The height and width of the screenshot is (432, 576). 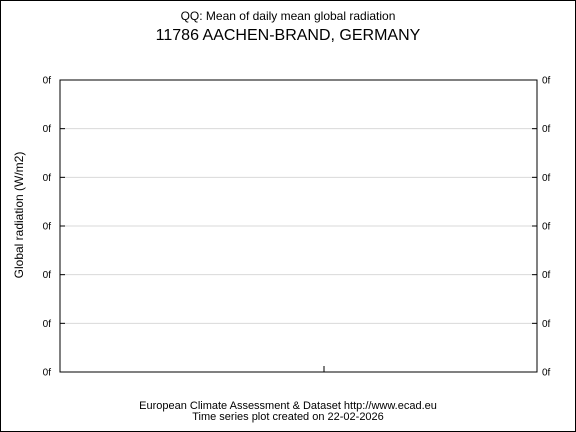 What do you see at coordinates (288, 16) in the screenshot?
I see `chart-title: QQ: Mean of daily mean global radiation` at bounding box center [288, 16].